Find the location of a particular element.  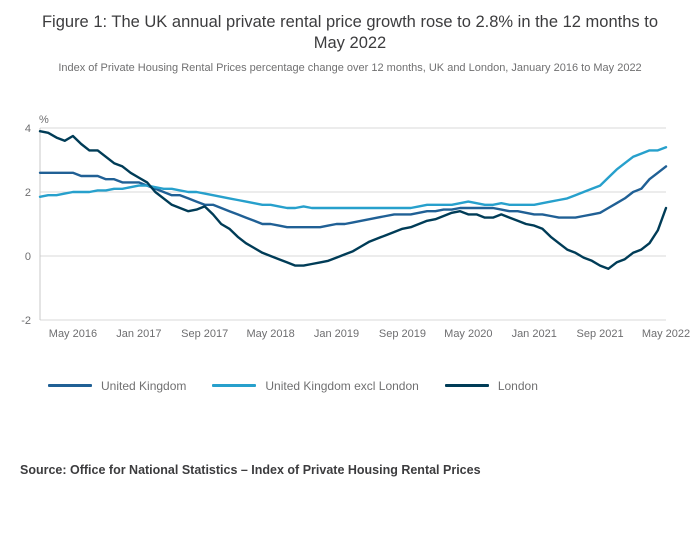

legend-item-uk-excl-london: United Kingdom excl London is located at coordinates (315, 385).